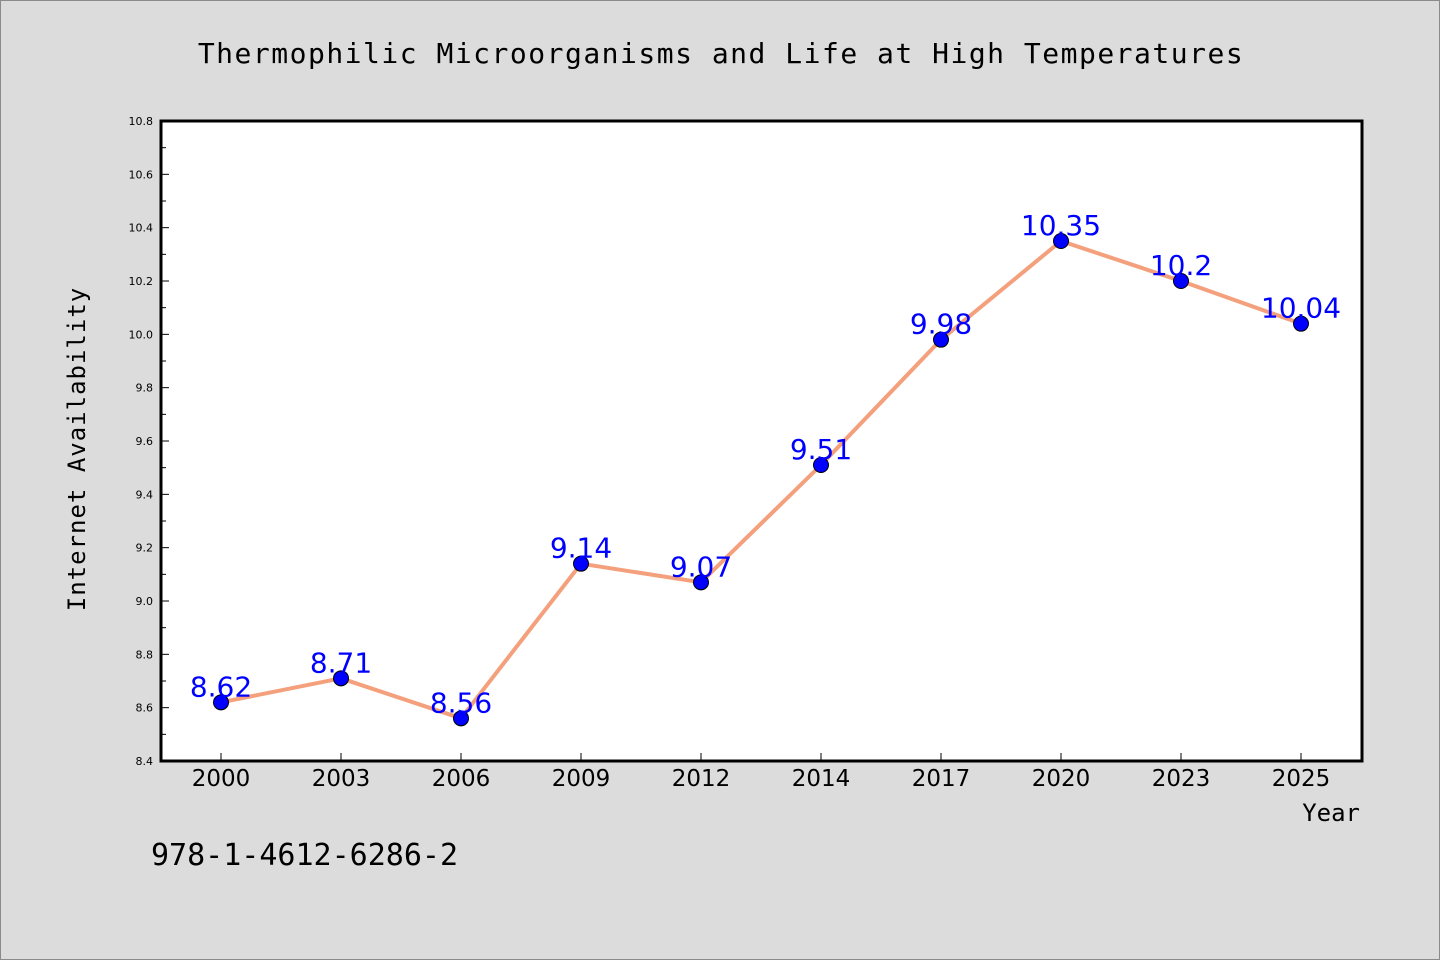  What do you see at coordinates (761, 772) in the screenshot?
I see `x-axis-ticks: 2000 2003 2006 2009 2012 2014 2017 2020 2023 2025` at bounding box center [761, 772].